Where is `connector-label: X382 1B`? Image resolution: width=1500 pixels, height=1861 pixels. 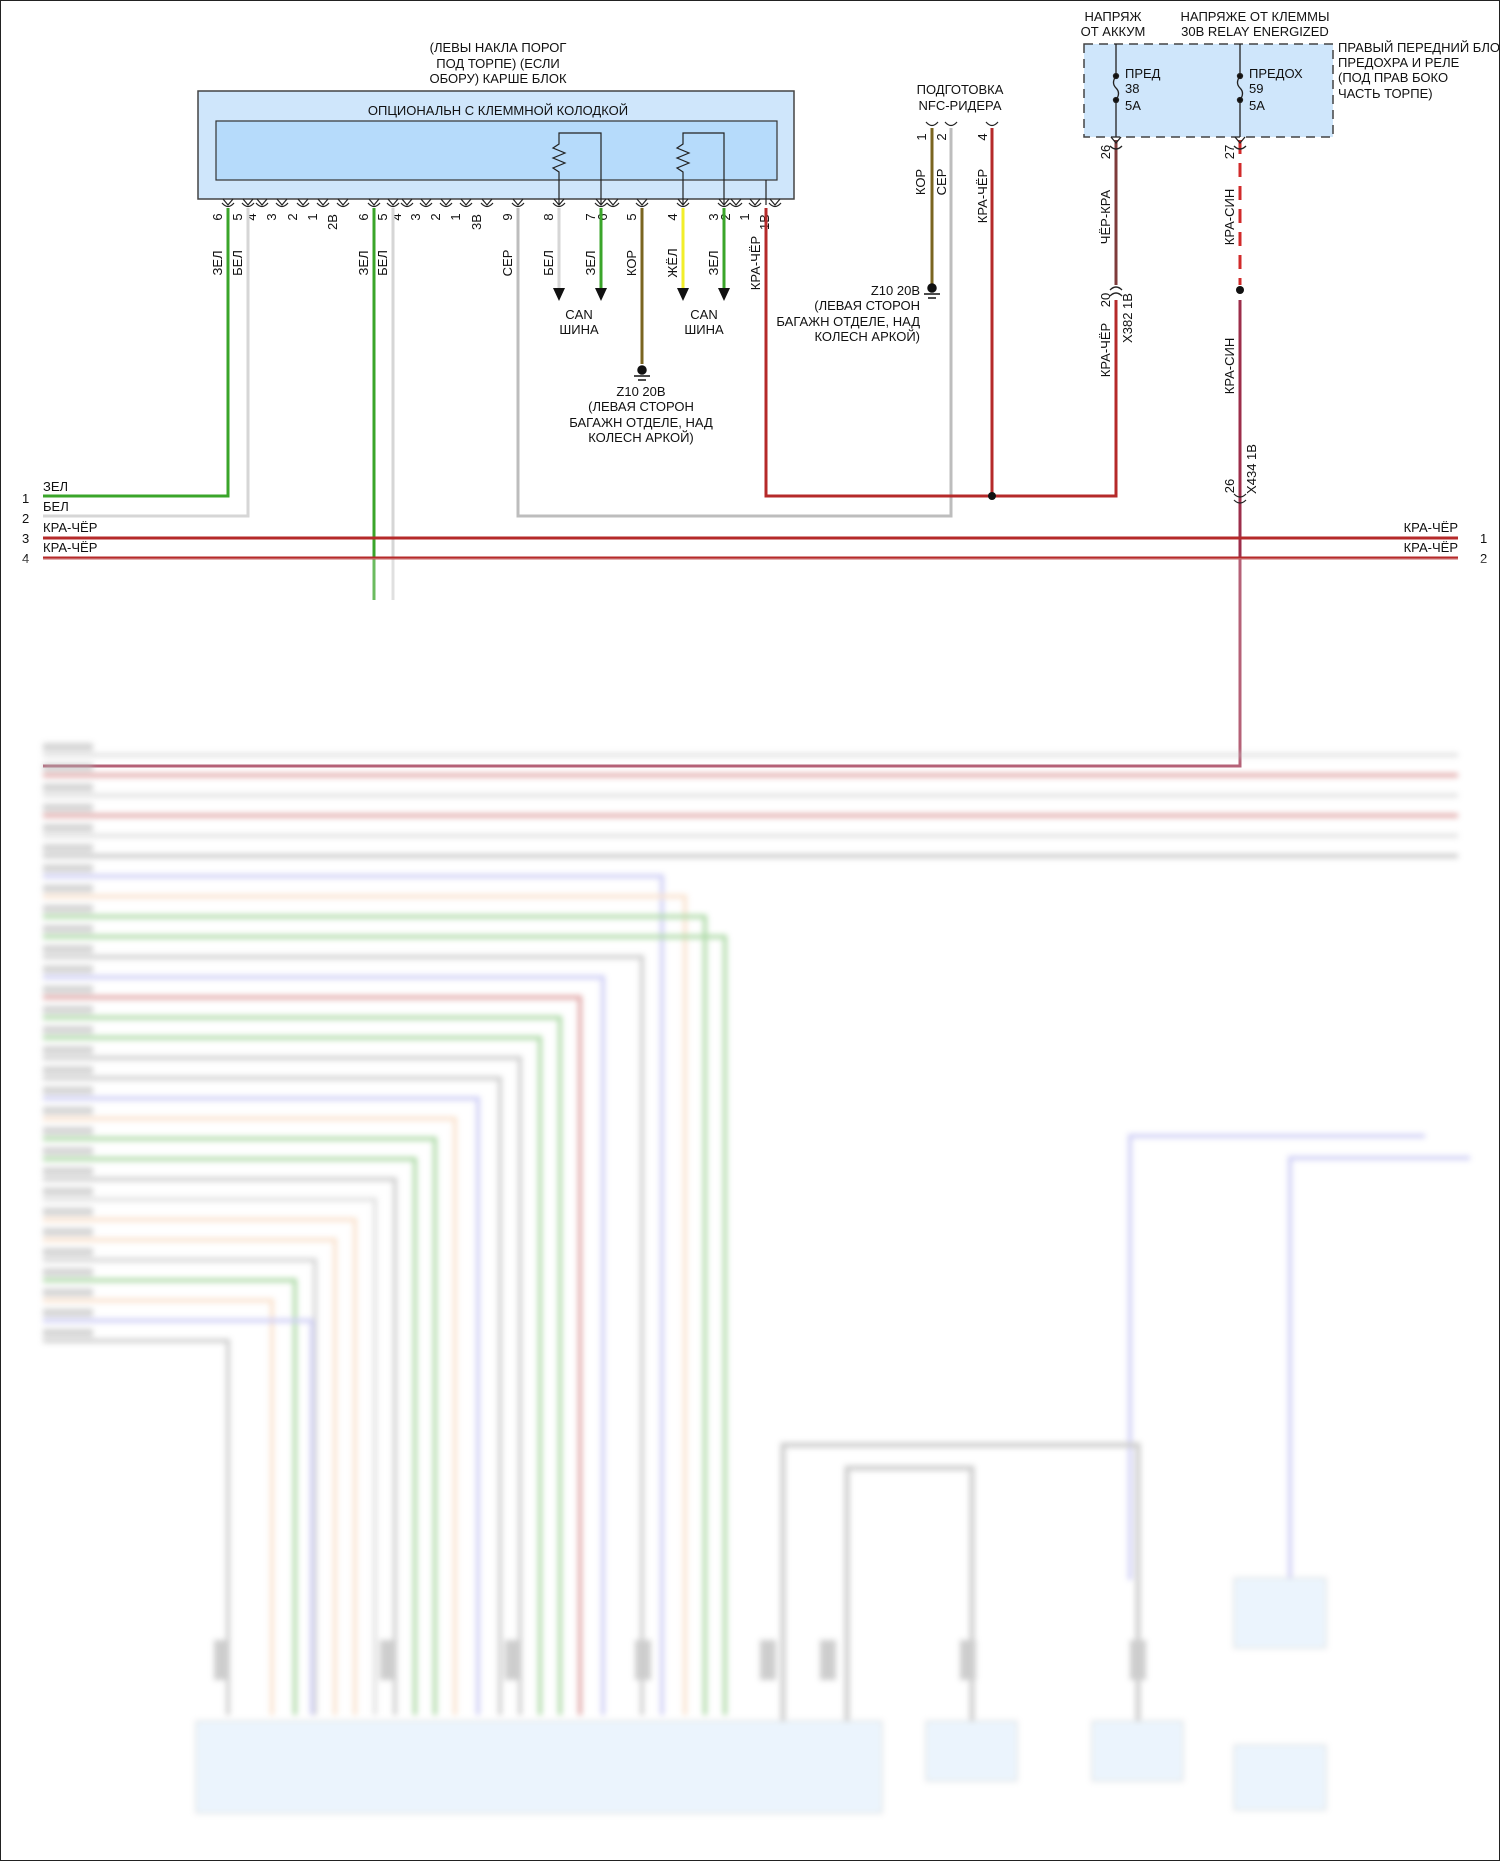 connector-label: X382 1B is located at coordinates (1127, 318).